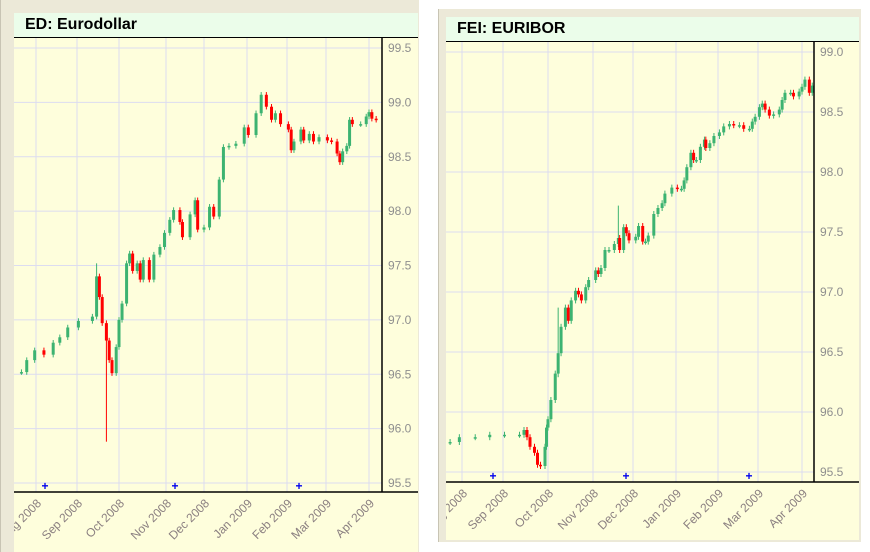  What do you see at coordinates (232, 518) in the screenshot?
I see `x-tick-label: Jan 2009` at bounding box center [232, 518].